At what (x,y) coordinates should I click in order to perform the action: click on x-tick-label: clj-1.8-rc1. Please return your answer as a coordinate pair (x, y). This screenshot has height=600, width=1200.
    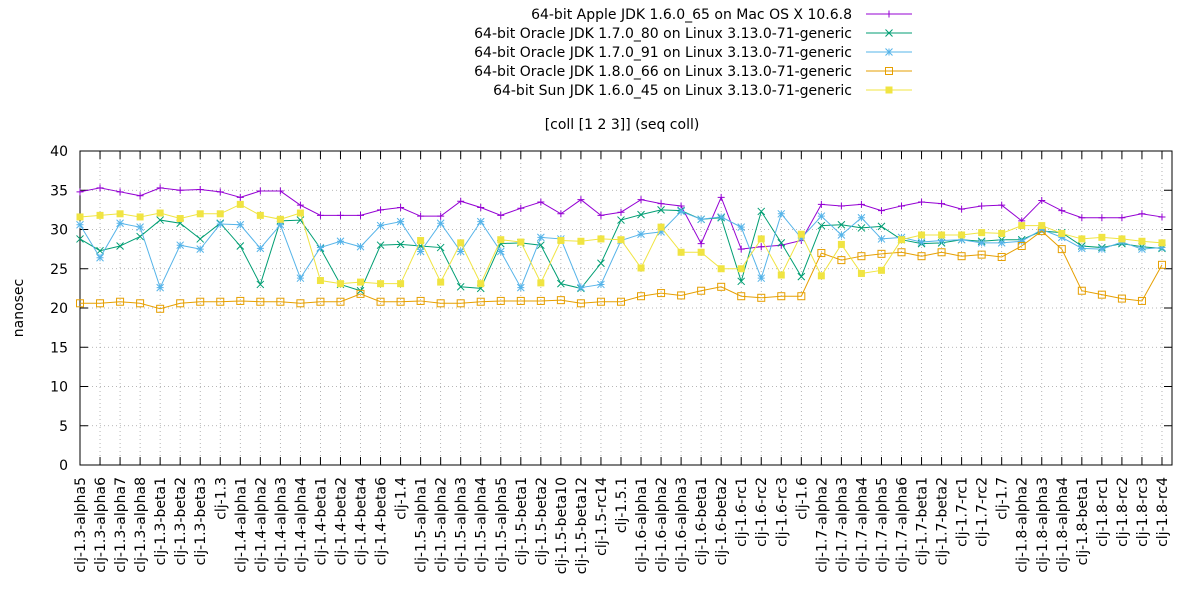
    Looking at the image, I should click on (1103, 512).